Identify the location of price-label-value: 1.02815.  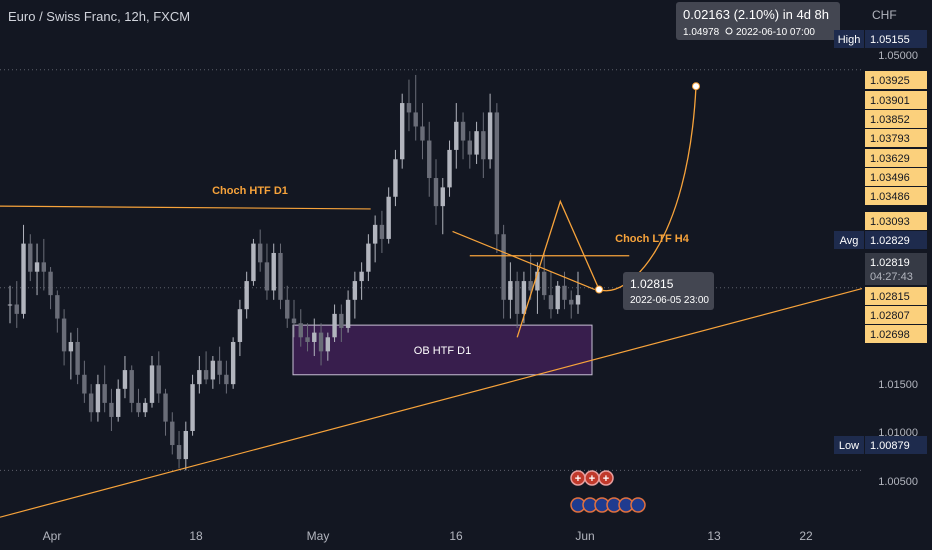
(890, 297).